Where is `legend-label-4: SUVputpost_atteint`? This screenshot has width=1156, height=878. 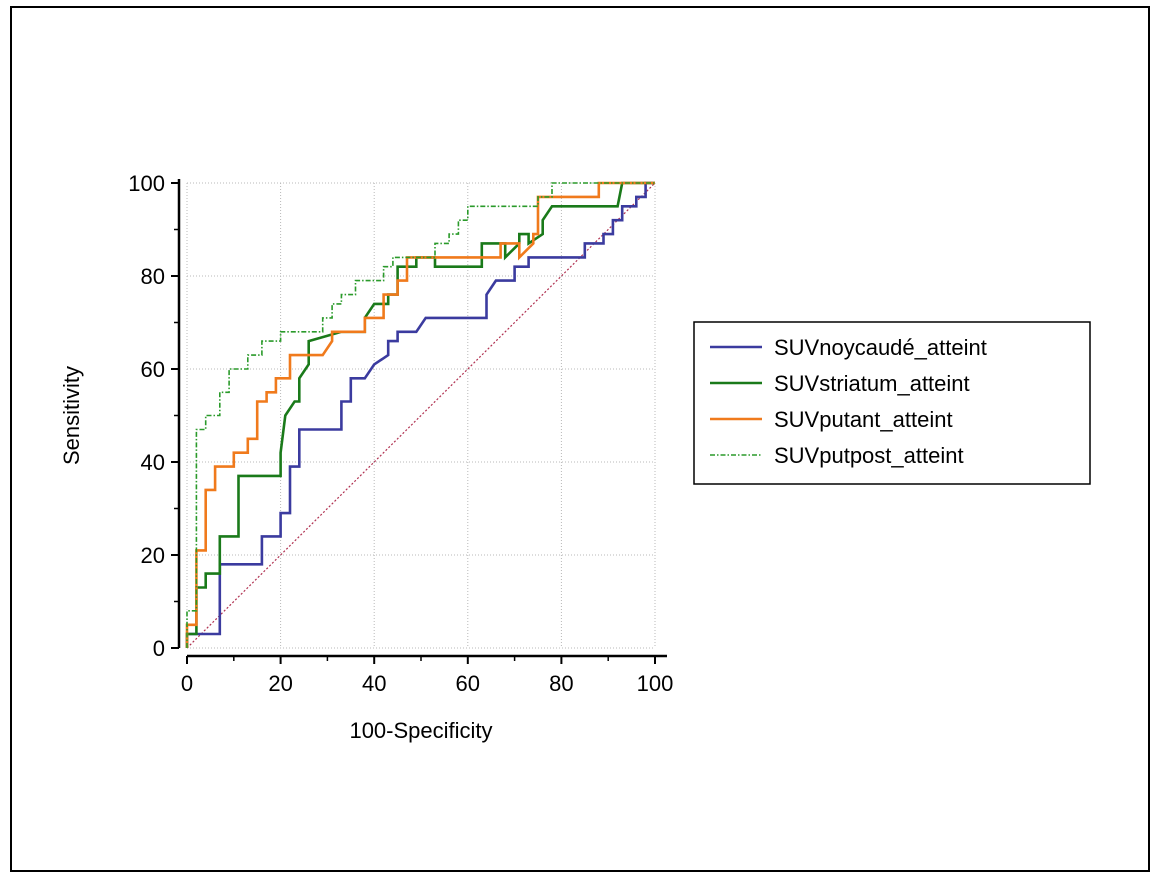 legend-label-4: SUVputpost_atteint is located at coordinates (869, 455).